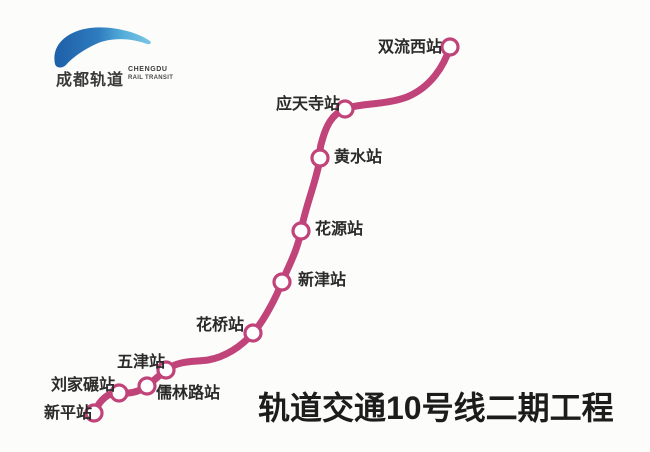 This screenshot has width=650, height=452. Describe the element at coordinates (83, 385) in the screenshot. I see `station-label-liujianian: 刘家碾站` at that location.